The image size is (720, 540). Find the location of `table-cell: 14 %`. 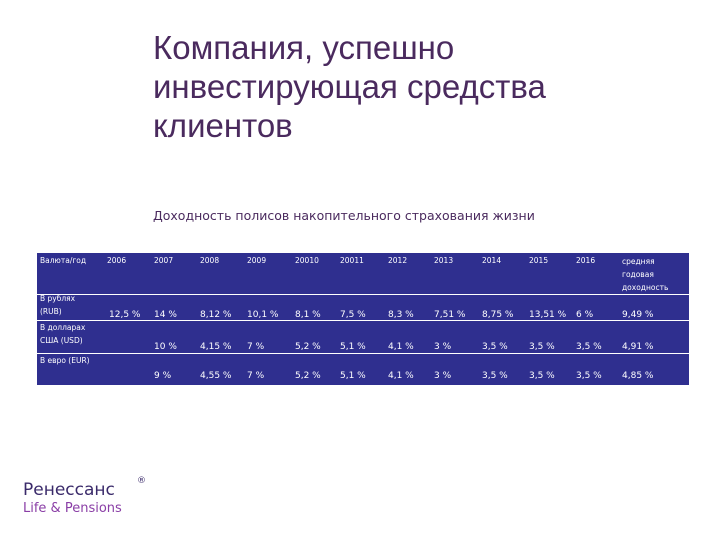

table-cell: 14 % is located at coordinates (165, 315).